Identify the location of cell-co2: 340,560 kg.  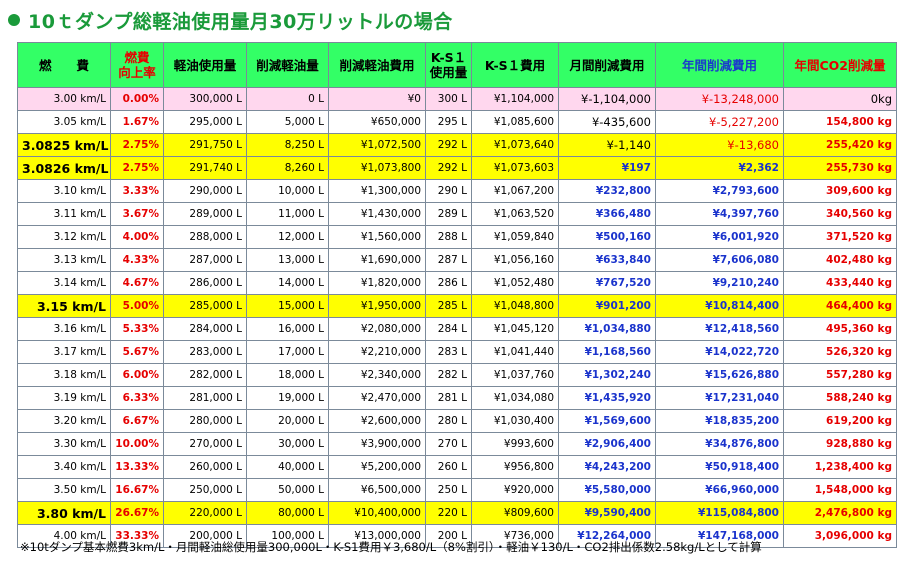
(840, 214).